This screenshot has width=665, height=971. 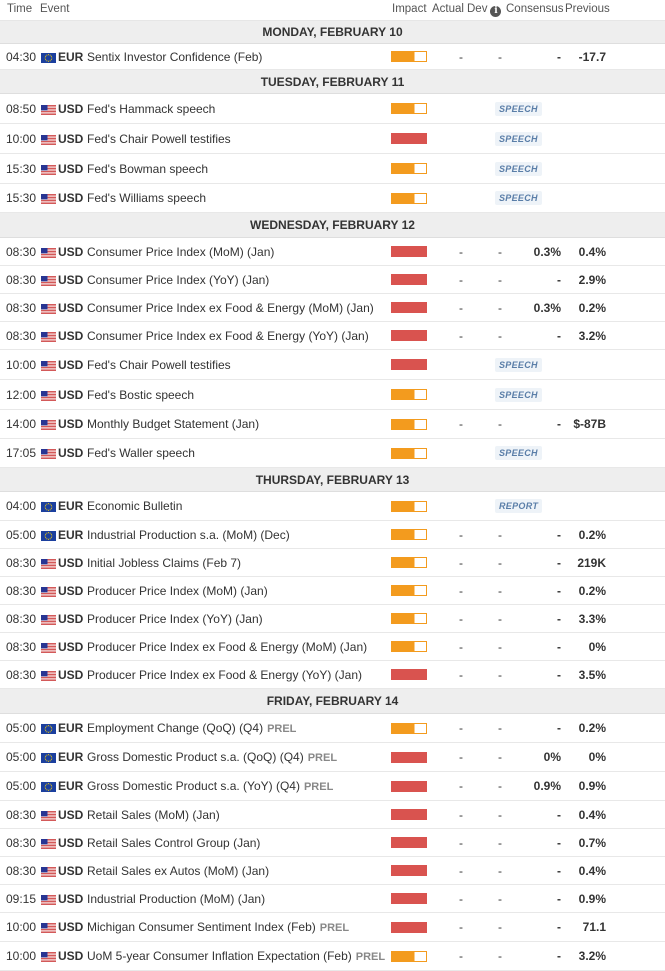 I want to click on event-name: Retail Sales Control Group (Jan), so click(x=174, y=843).